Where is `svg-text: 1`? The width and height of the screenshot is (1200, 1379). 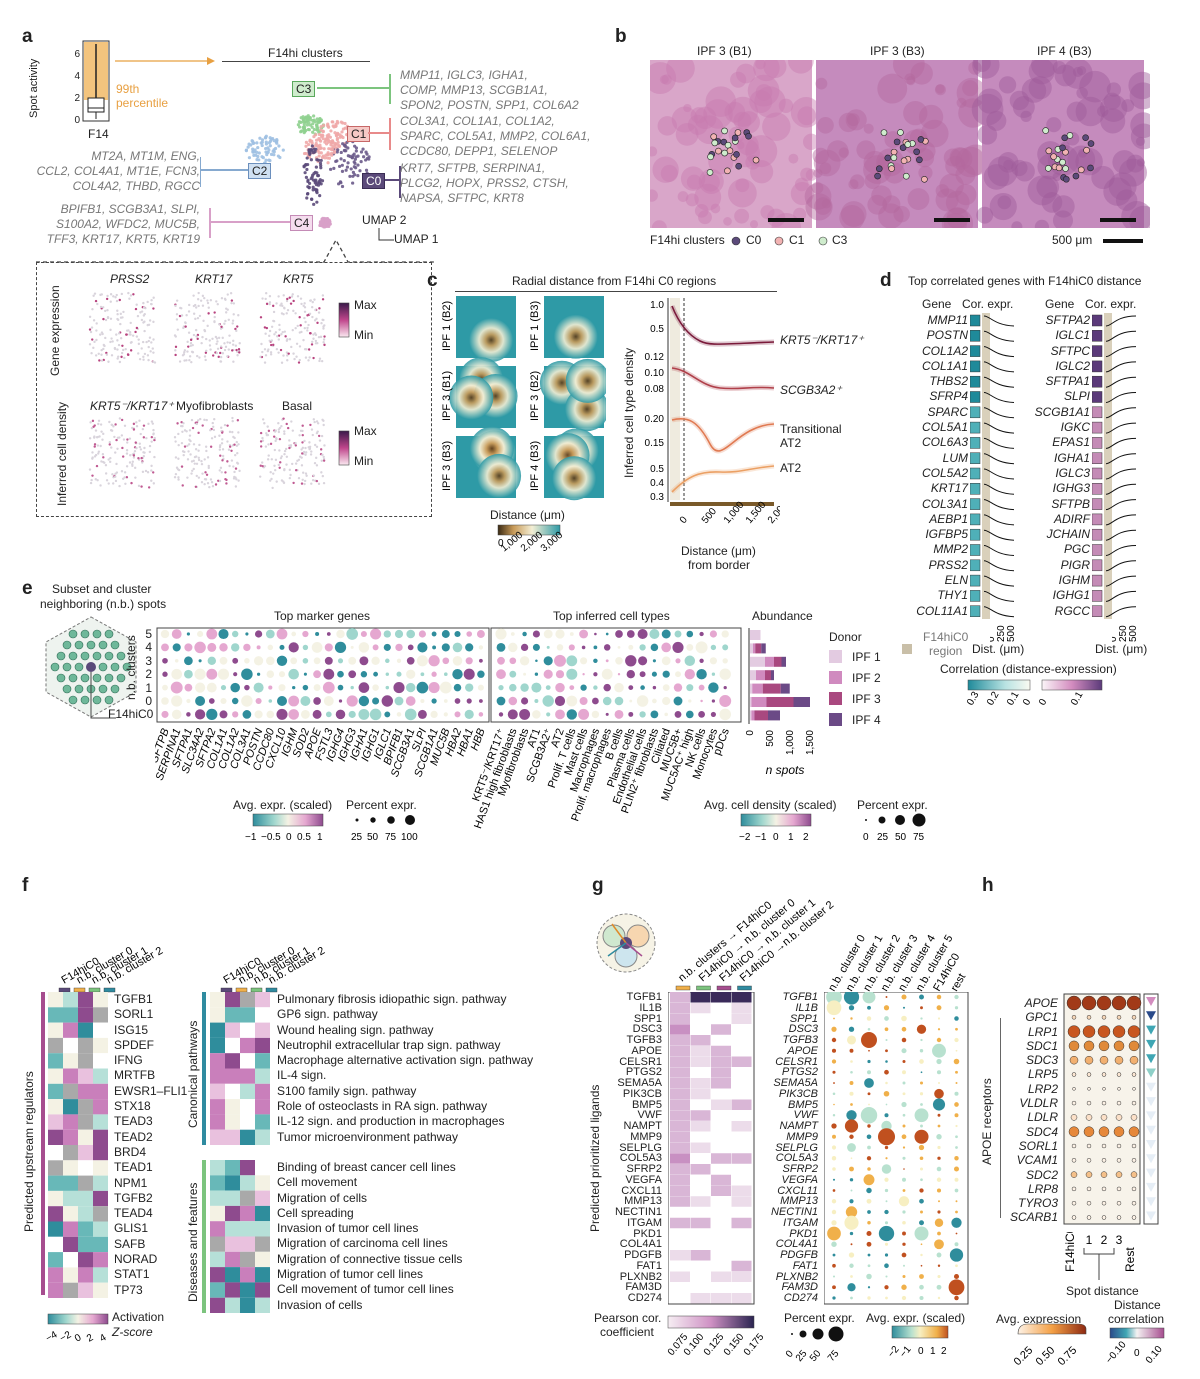 svg-text: 1 is located at coordinates (791, 837).